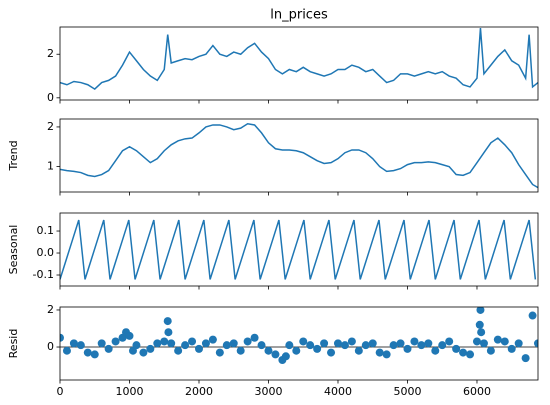 The image size is (550, 405). I want to click on x-tick-label: 3000, so click(268, 391).